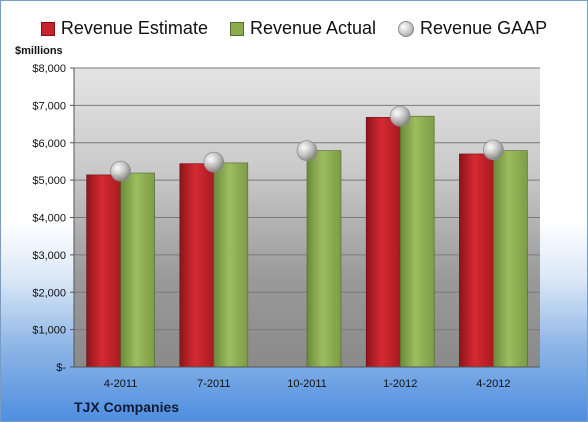 This screenshot has width=588, height=422. I want to click on y-tick-label: $4,000, so click(49, 219).